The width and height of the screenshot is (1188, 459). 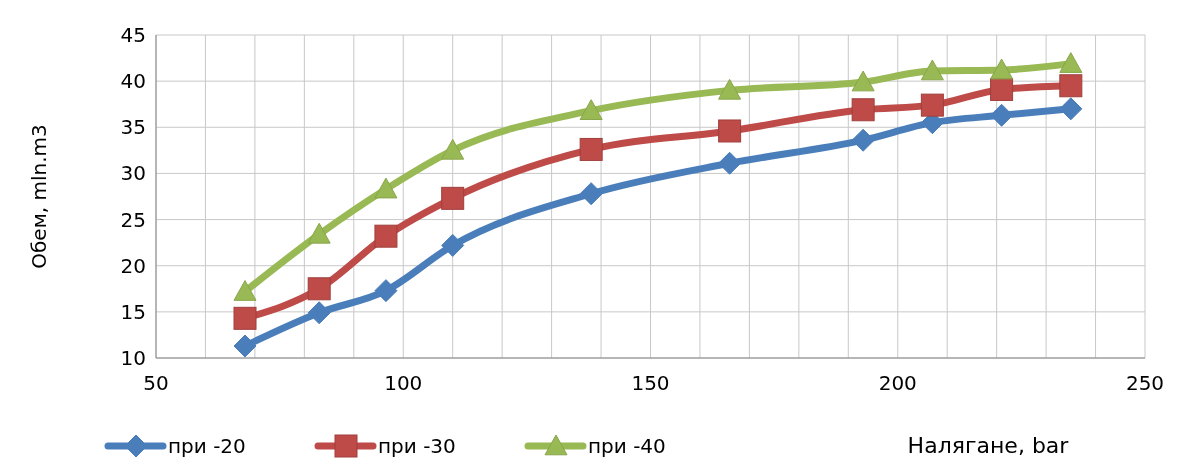 What do you see at coordinates (133, 219) in the screenshot?
I see `y-tick-label: 25` at bounding box center [133, 219].